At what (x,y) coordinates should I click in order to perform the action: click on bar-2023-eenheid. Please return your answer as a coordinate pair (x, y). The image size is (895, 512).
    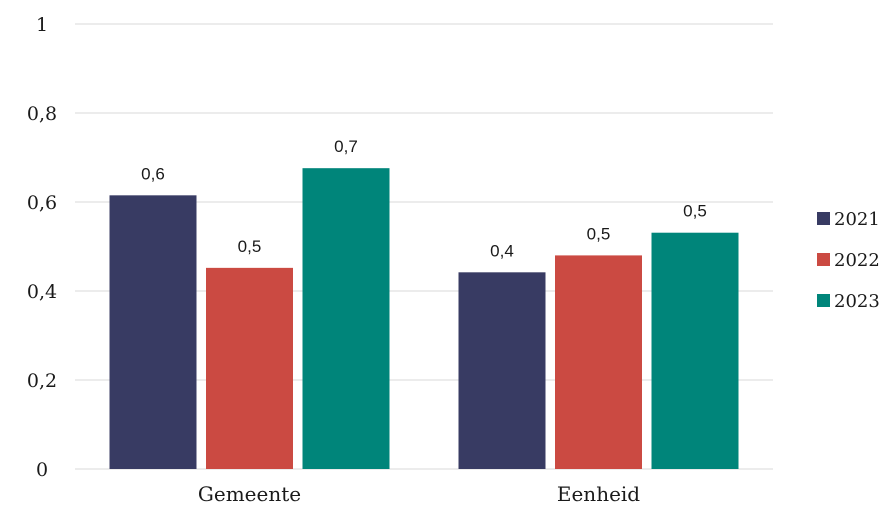
    Looking at the image, I should click on (695, 350).